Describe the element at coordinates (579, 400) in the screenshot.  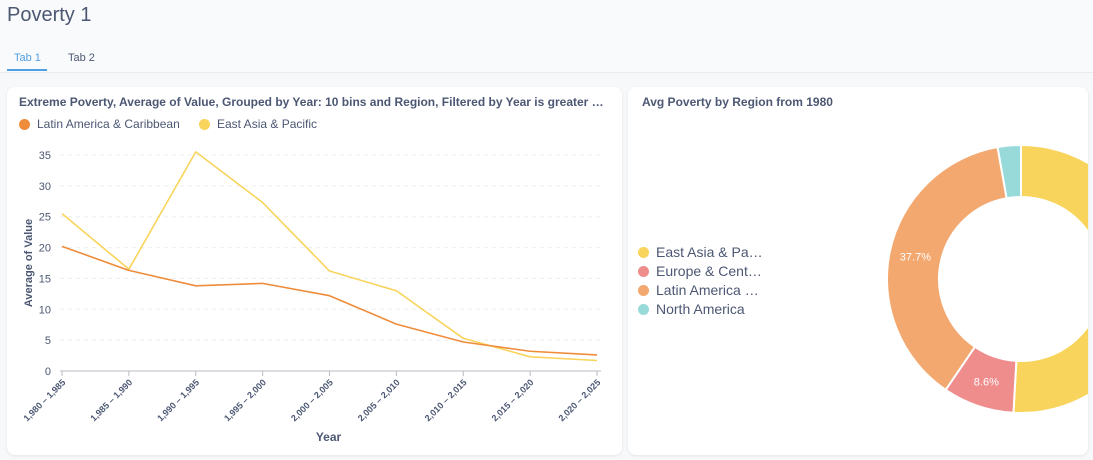
I see `x-tick-label: 2,020 – 2,025` at that location.